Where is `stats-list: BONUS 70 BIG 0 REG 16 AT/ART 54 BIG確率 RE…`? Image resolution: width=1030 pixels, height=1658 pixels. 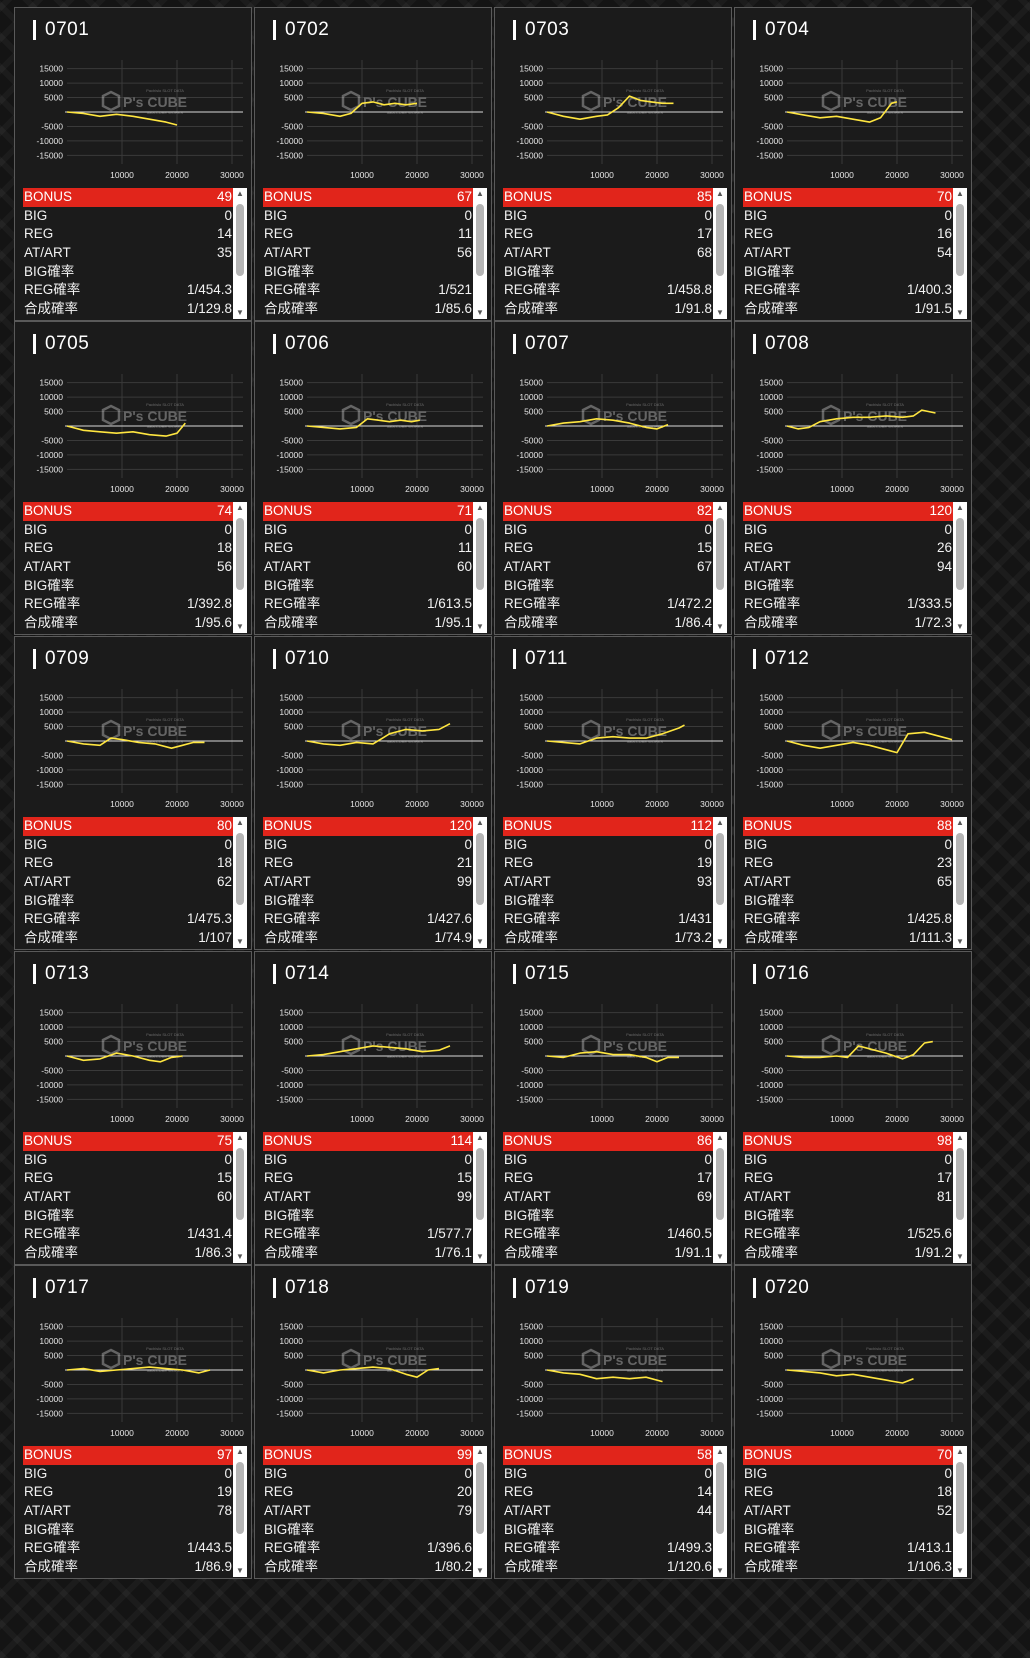
stats-list: BONUS 70 BIG 0 REG 16 AT/ART 54 BIG確率 RE… is located at coordinates (848, 253).